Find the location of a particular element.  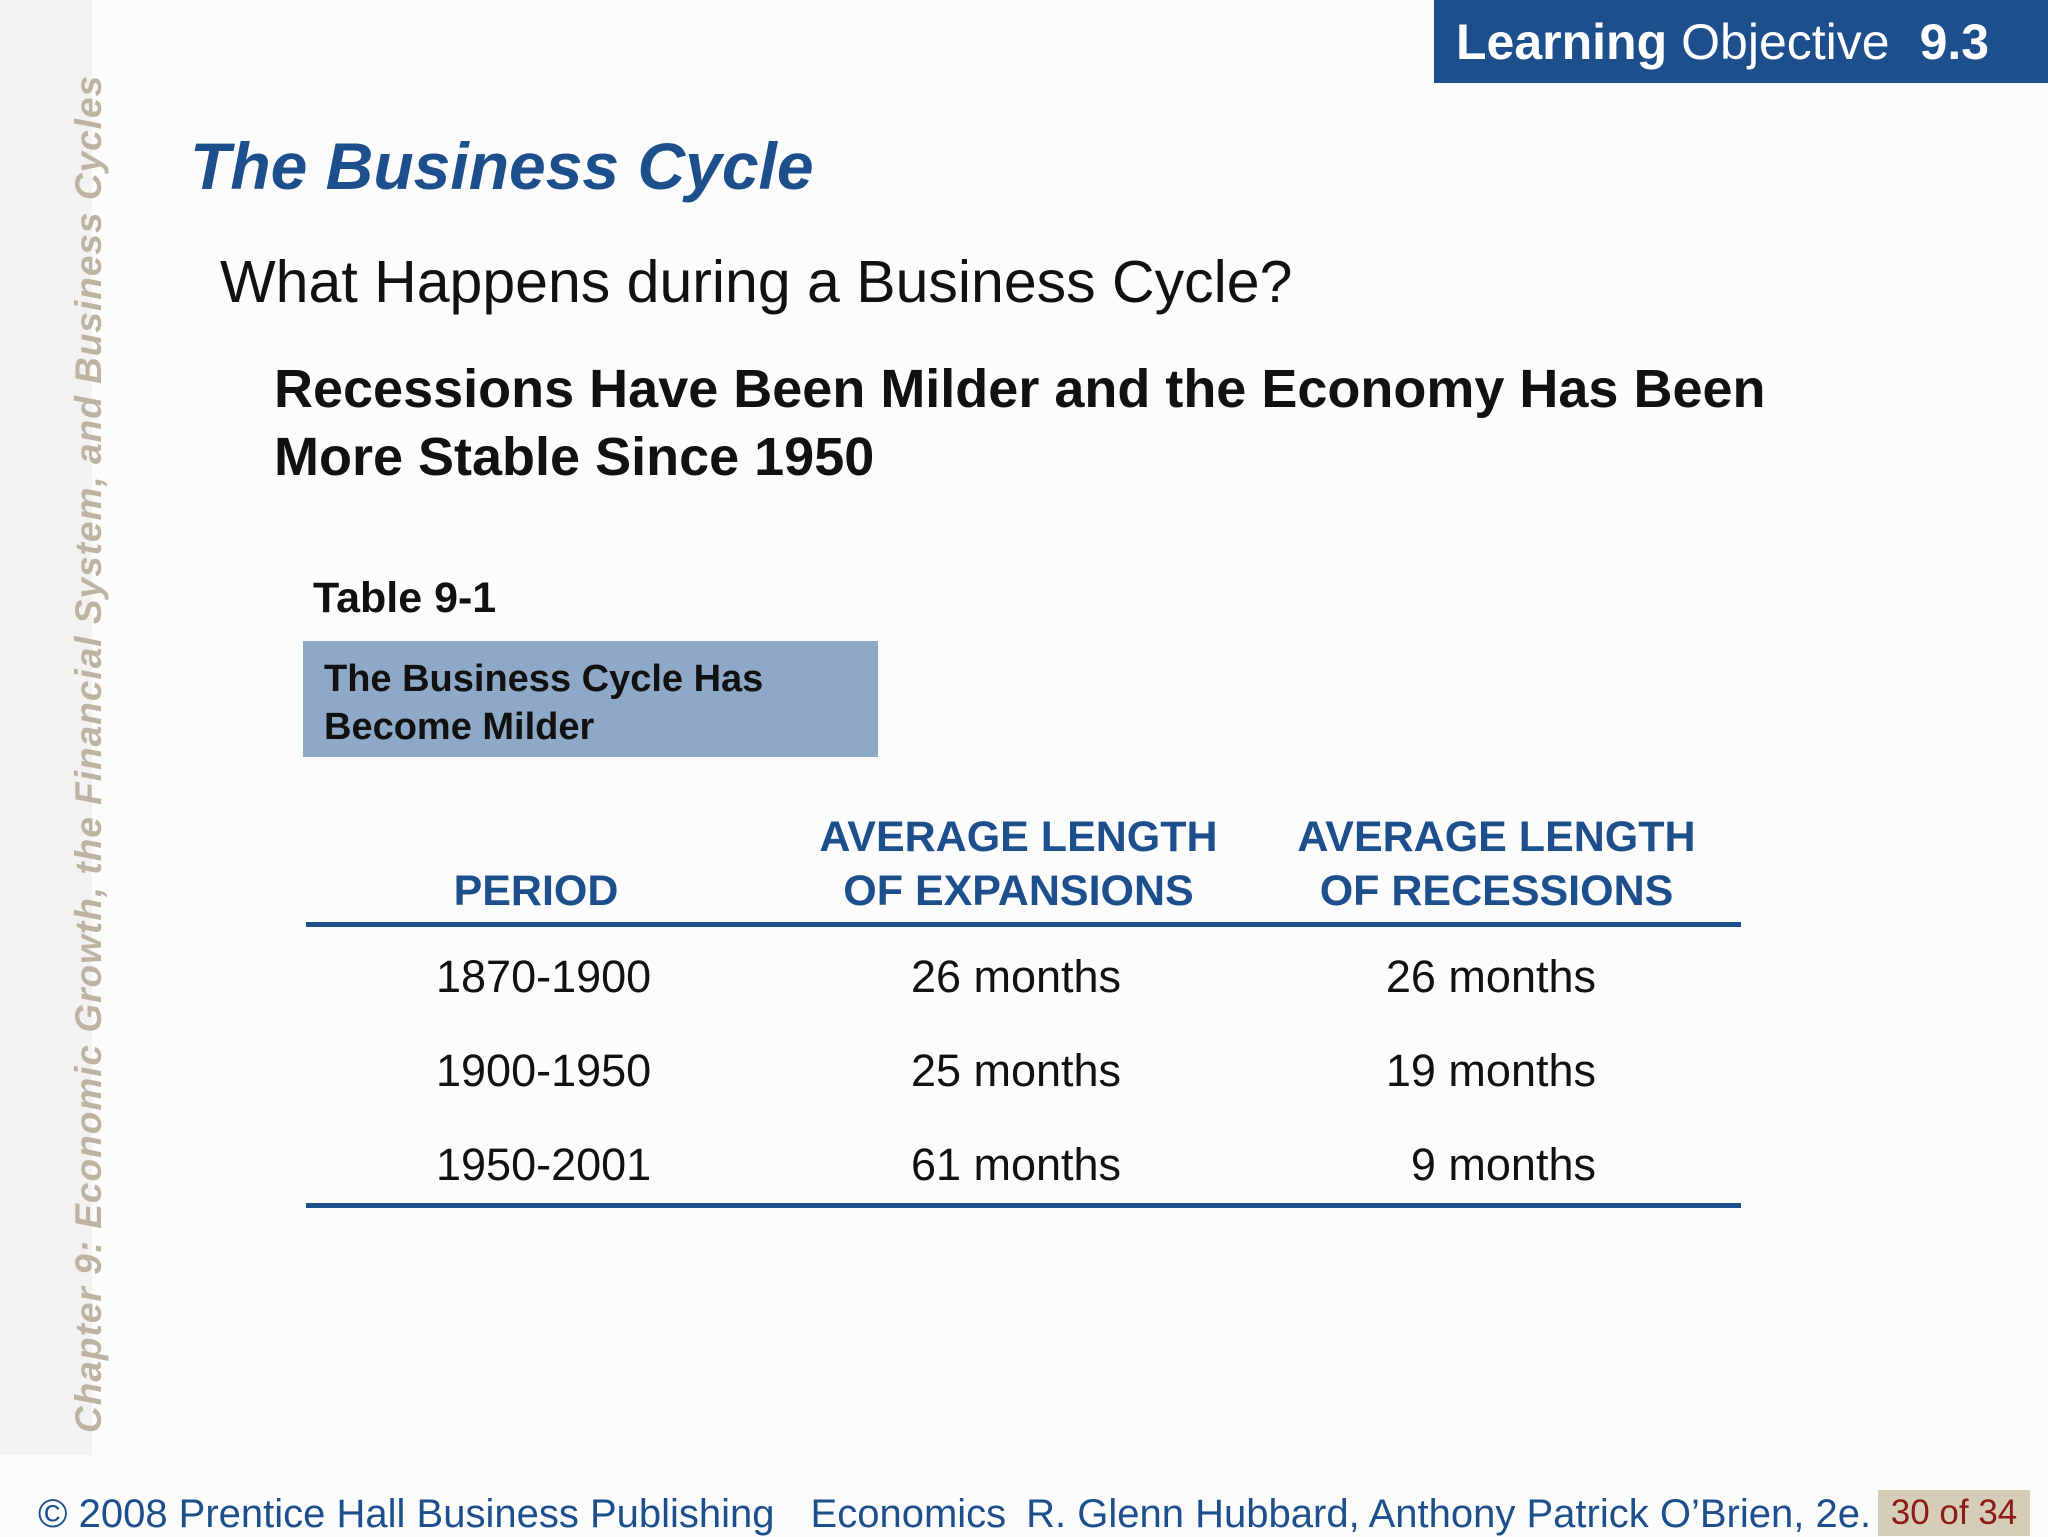

table-cell-recession: 26 months is located at coordinates (1490, 976).